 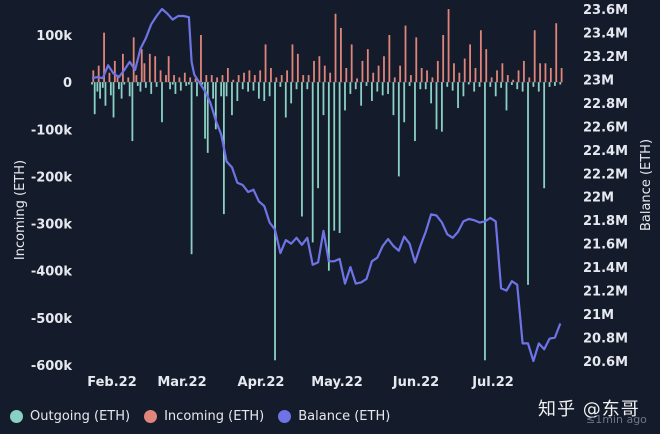 What do you see at coordinates (52, 319) in the screenshot?
I see `left-tick-label: -500k` at bounding box center [52, 319].